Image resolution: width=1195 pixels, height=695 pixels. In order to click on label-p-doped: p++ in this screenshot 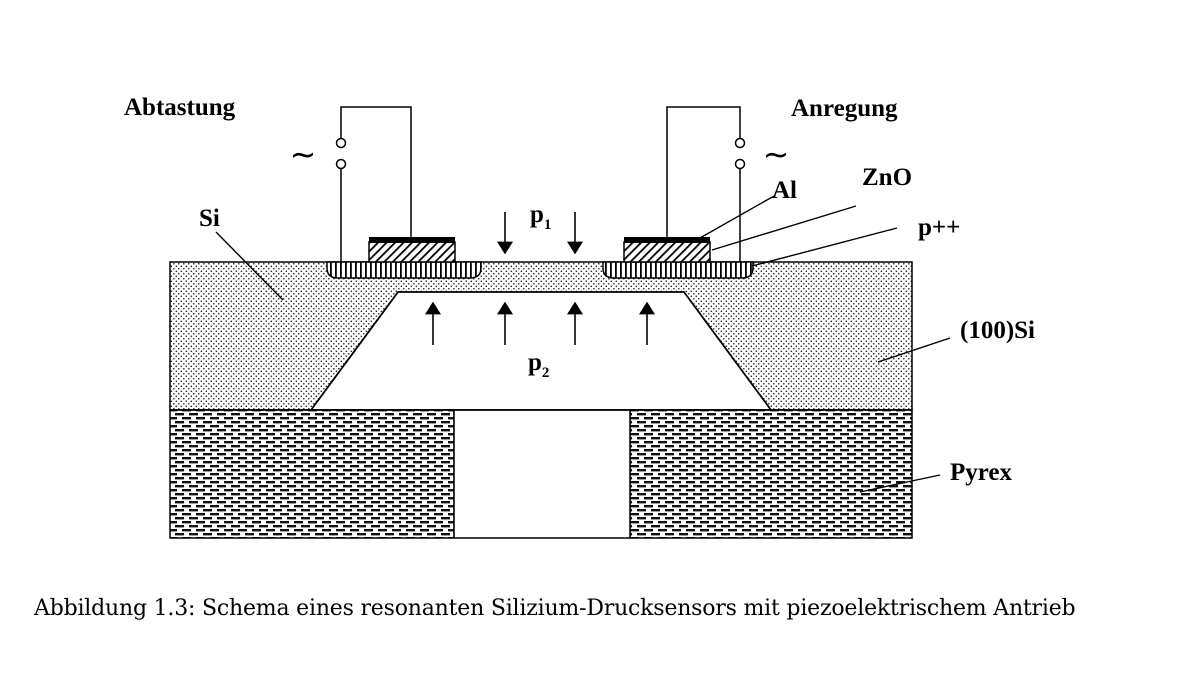, I will do `click(939, 227)`.